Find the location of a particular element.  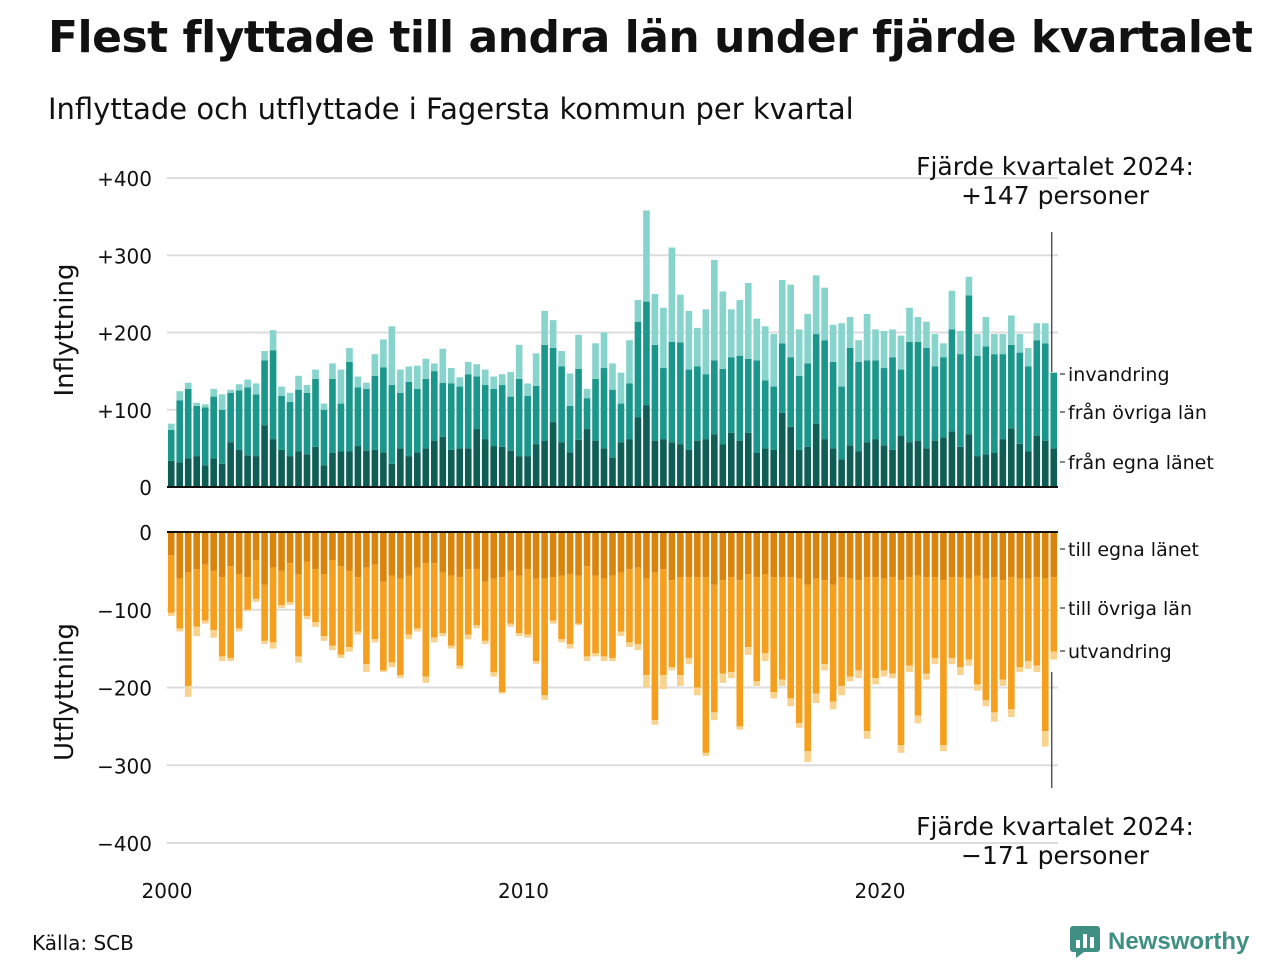

top-y-tick-label: +100 is located at coordinates (124, 411).